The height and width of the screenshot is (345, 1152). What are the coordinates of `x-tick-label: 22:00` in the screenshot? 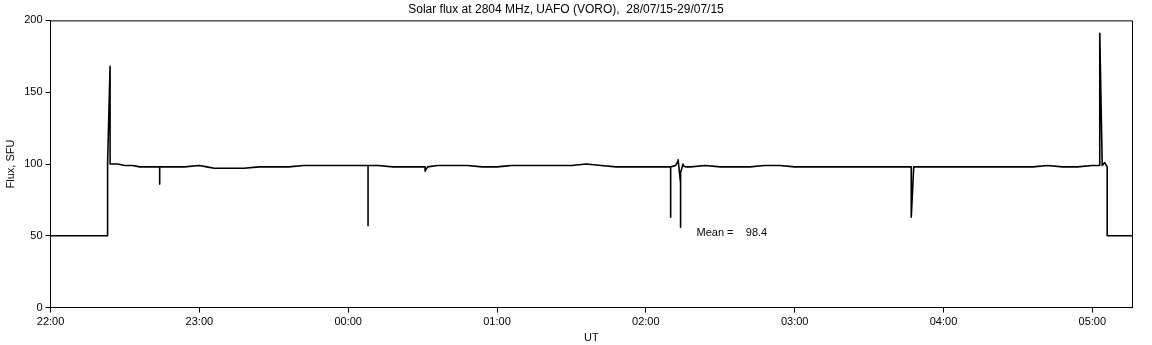 It's located at (50, 321).